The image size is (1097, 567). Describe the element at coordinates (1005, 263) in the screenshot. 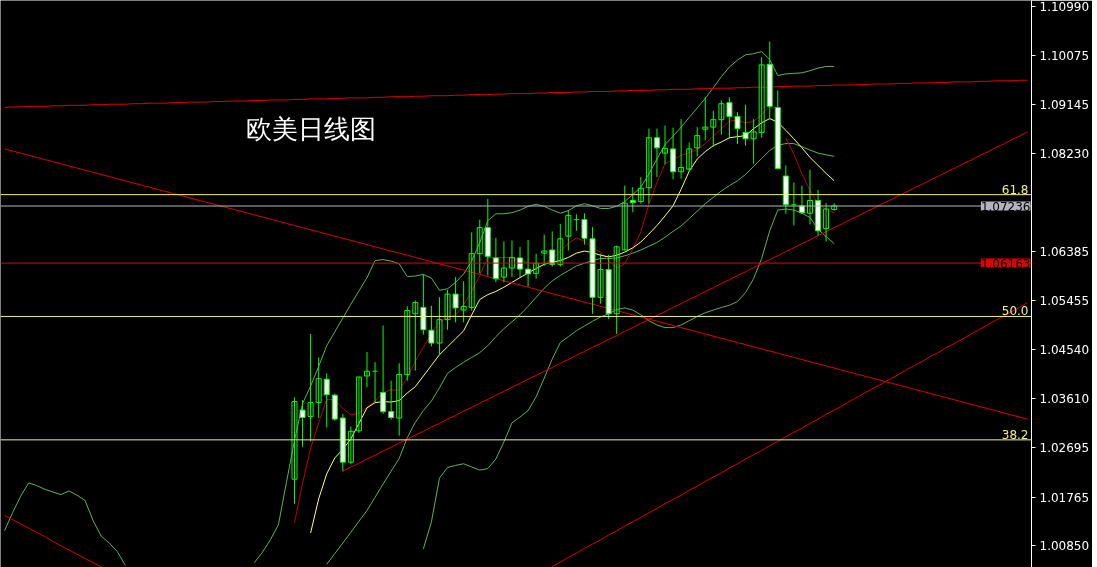

I see `ref-line-label: 1.06163` at that location.